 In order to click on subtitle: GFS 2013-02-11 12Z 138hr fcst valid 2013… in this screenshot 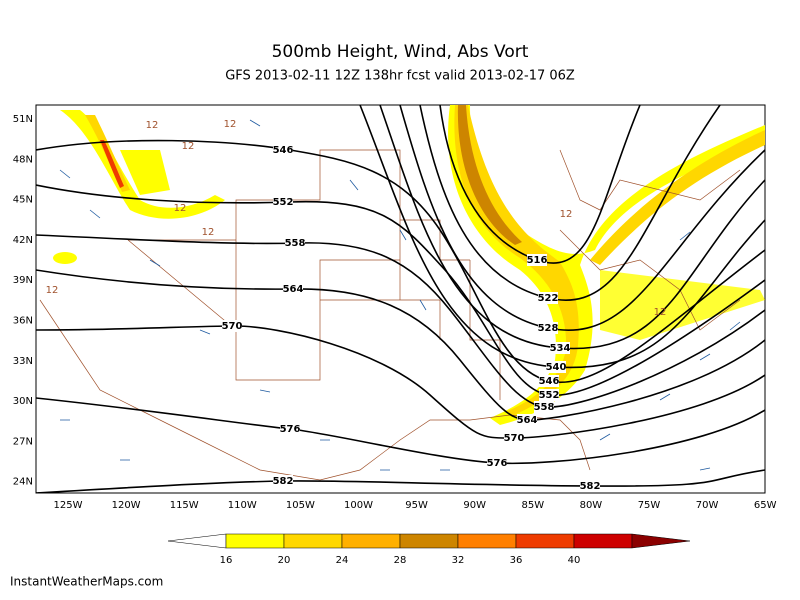, I will do `click(400, 76)`.